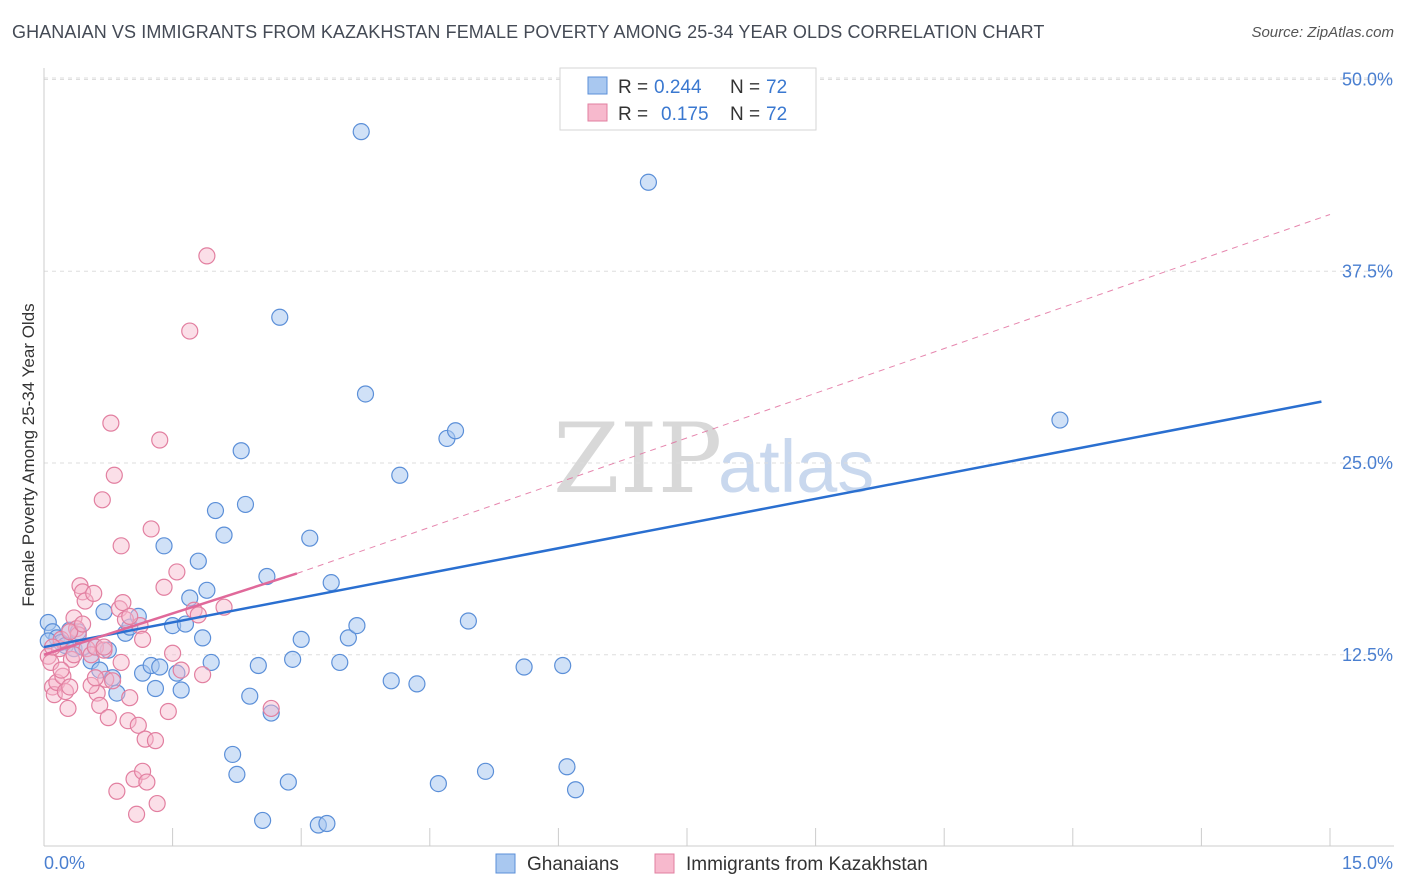  What do you see at coordinates (633, 114) in the screenshot?
I see `legend-r-label-2: R =` at bounding box center [633, 114].